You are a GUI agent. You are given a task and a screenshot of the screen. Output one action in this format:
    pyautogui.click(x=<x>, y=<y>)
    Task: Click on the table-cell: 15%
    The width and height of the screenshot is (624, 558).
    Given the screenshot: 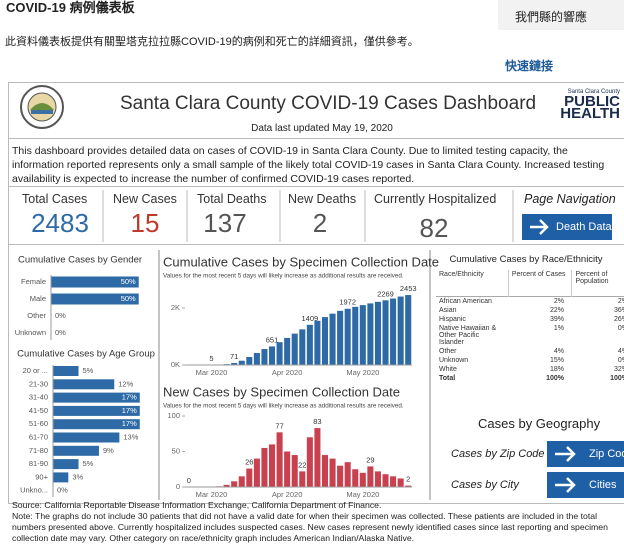 What is the action you would take?
    pyautogui.click(x=556, y=360)
    